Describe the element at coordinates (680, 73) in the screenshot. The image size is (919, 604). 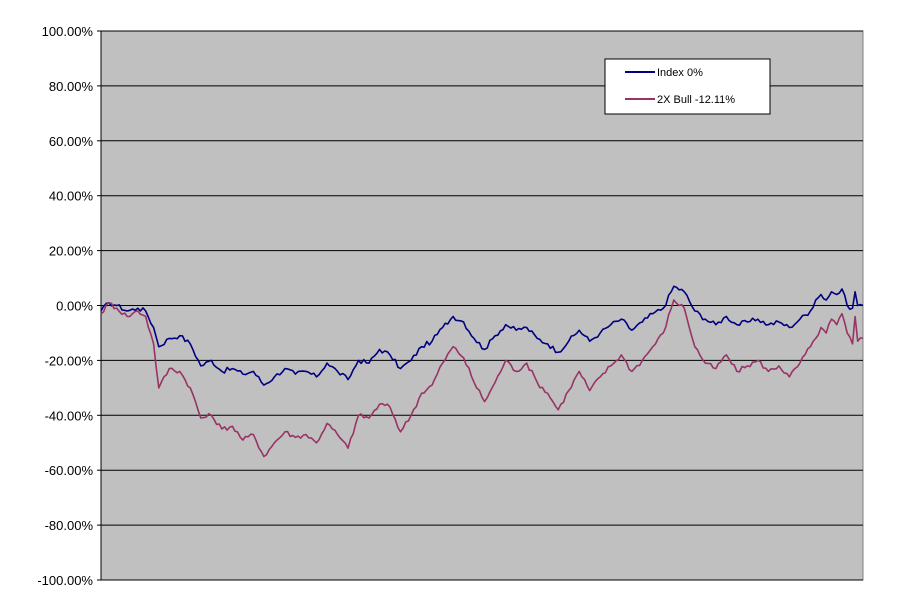
I see `legend-label: Index 0%` at that location.